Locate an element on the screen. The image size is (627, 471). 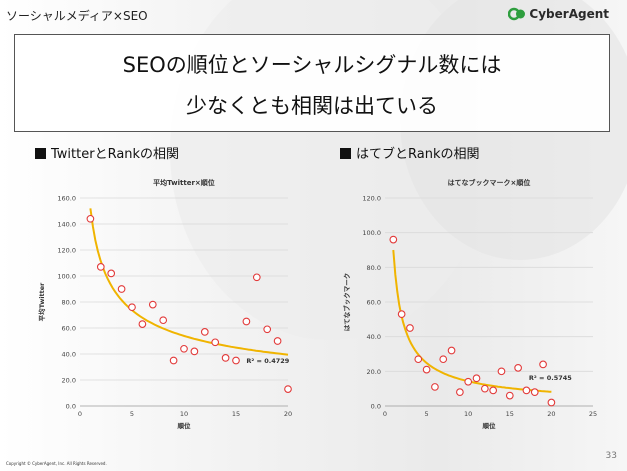
r-squared-label: R² = 0.5745 is located at coordinates (550, 378).